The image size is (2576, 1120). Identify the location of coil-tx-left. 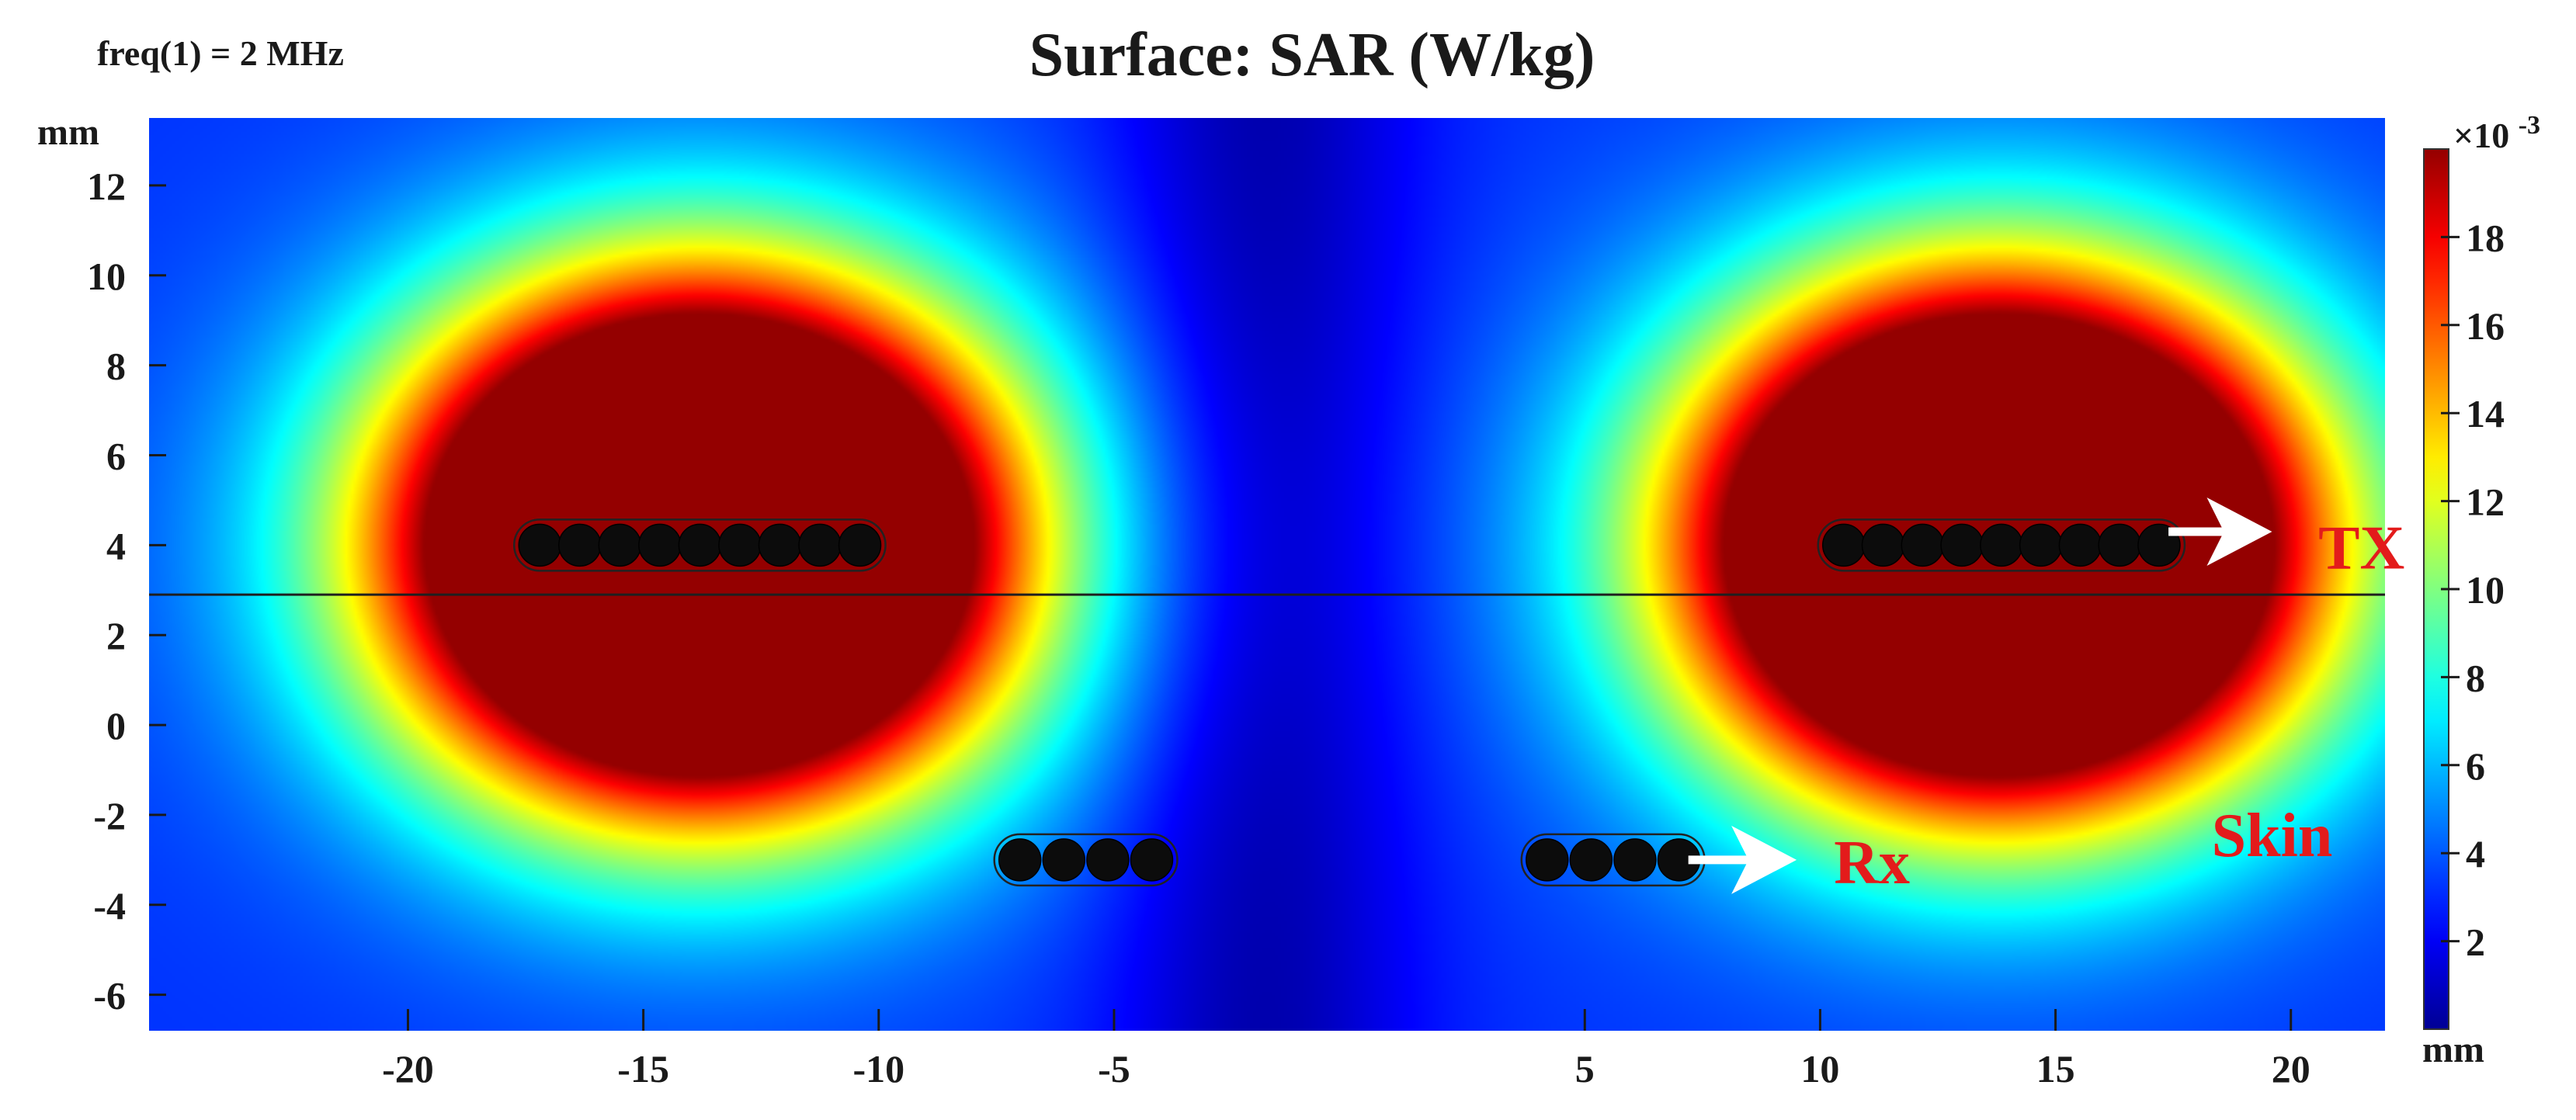
(699, 545).